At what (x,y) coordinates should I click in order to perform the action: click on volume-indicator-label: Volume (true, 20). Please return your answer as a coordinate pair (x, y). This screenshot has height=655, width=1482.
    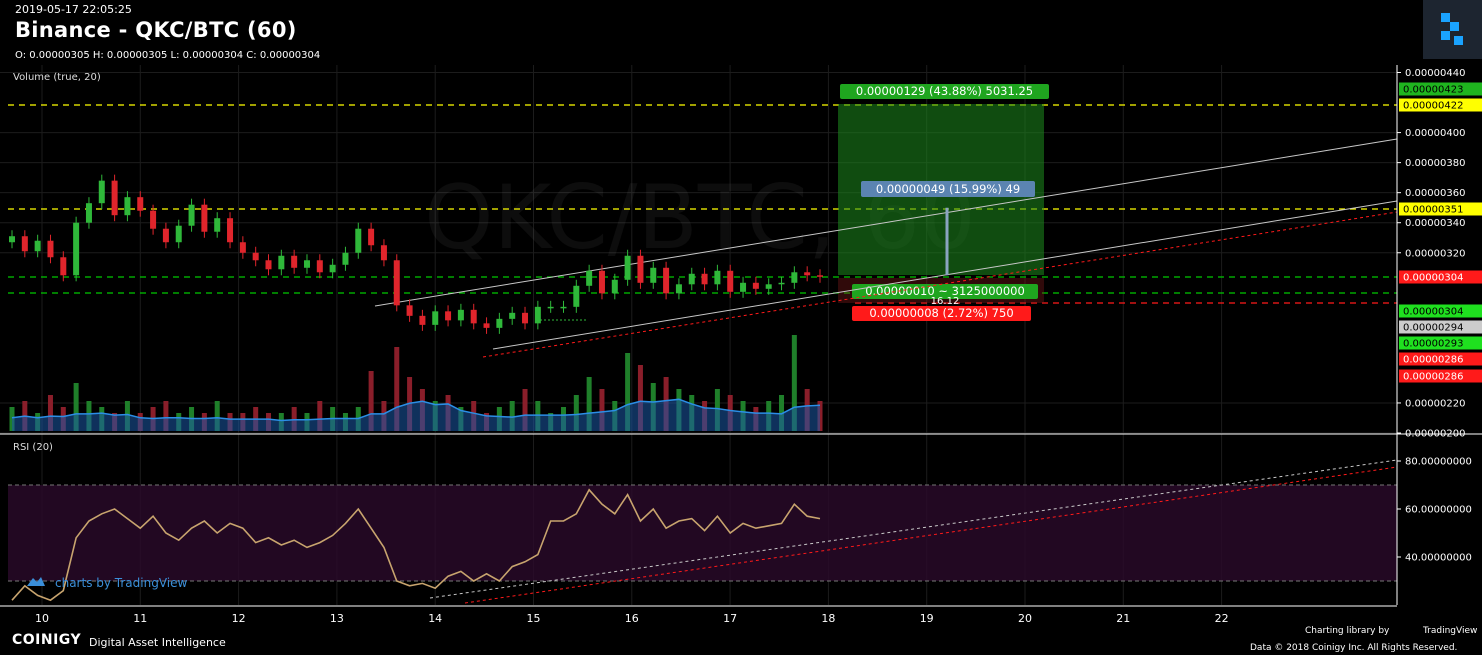
    Looking at the image, I should click on (57, 77).